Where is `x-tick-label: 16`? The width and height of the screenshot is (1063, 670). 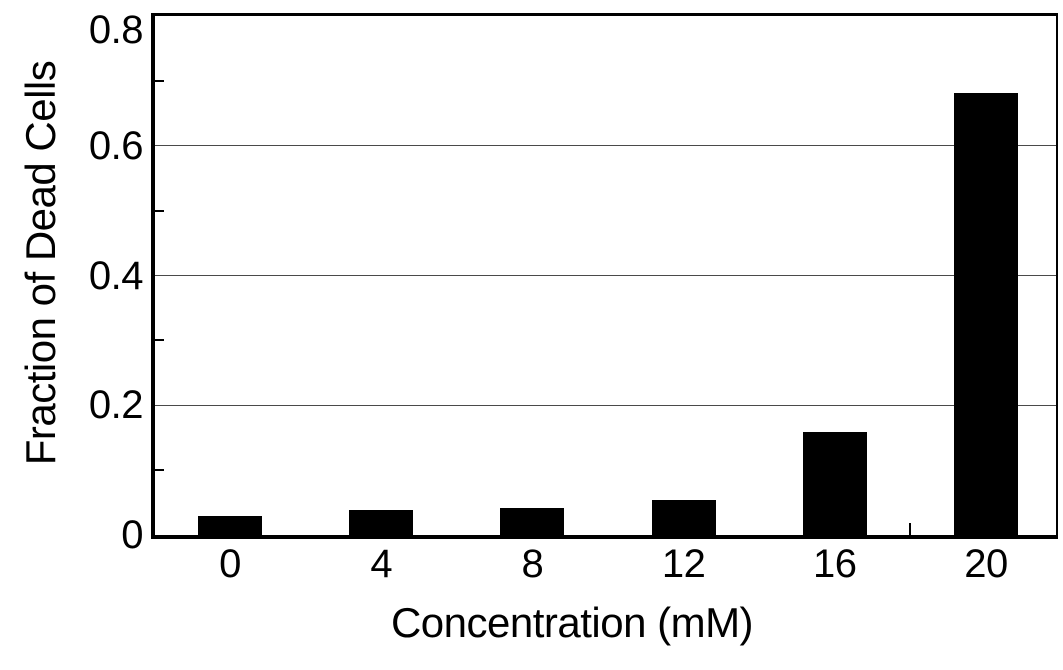 x-tick-label: 16 is located at coordinates (835, 564).